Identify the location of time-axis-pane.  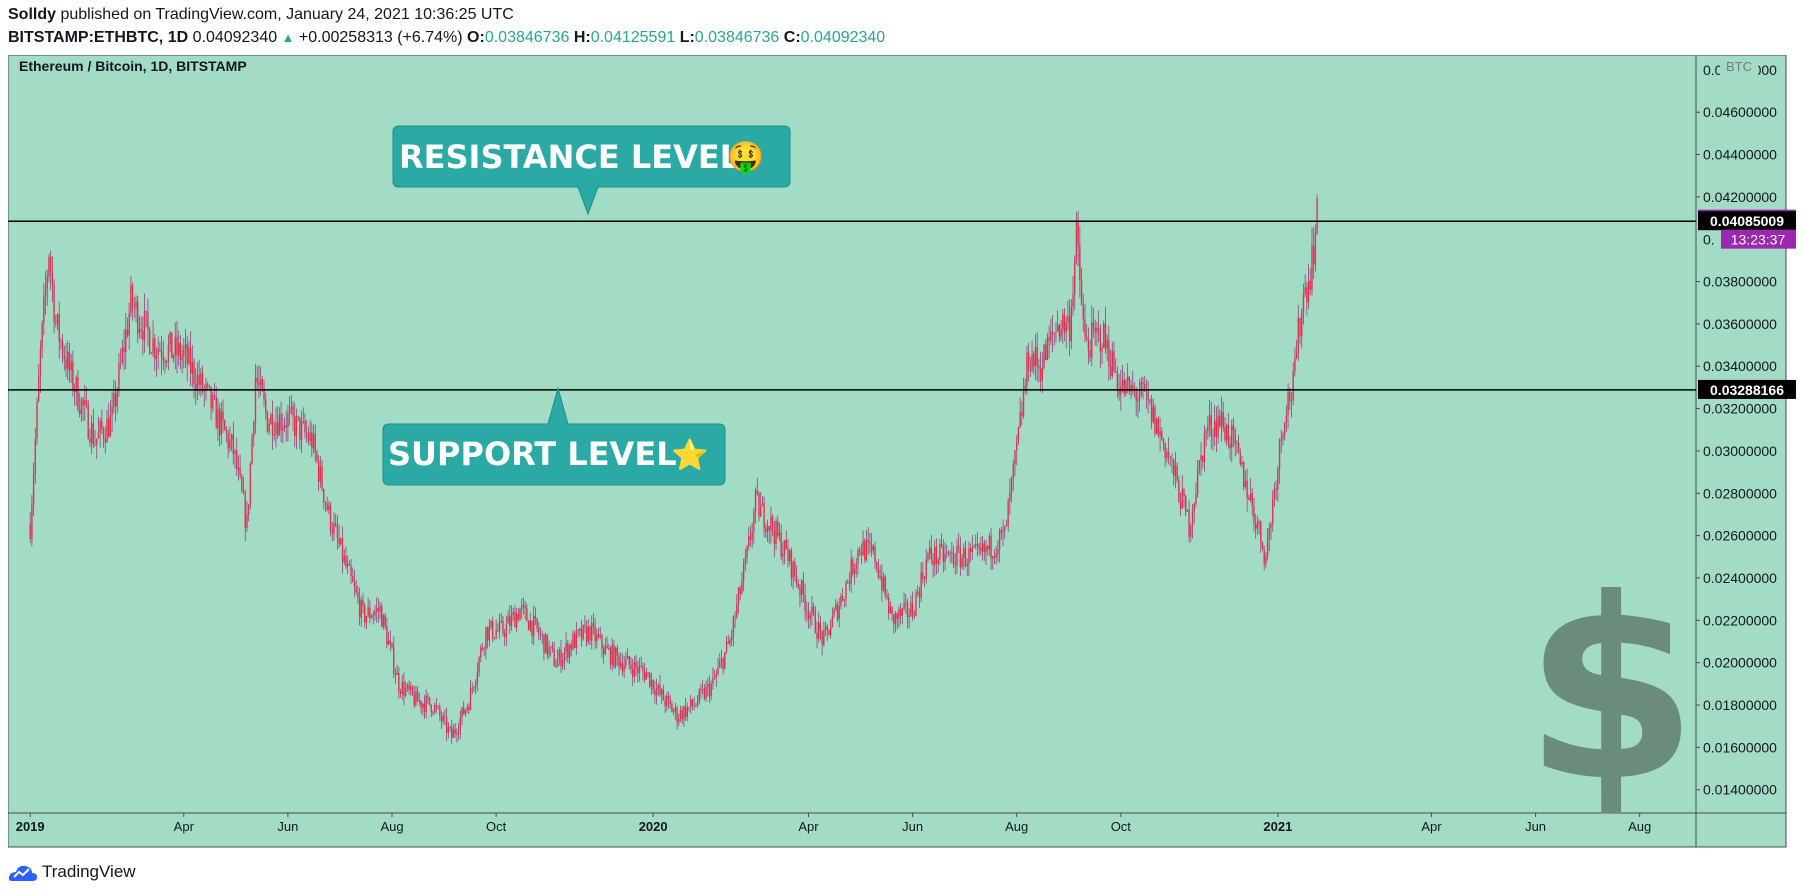
(852, 830).